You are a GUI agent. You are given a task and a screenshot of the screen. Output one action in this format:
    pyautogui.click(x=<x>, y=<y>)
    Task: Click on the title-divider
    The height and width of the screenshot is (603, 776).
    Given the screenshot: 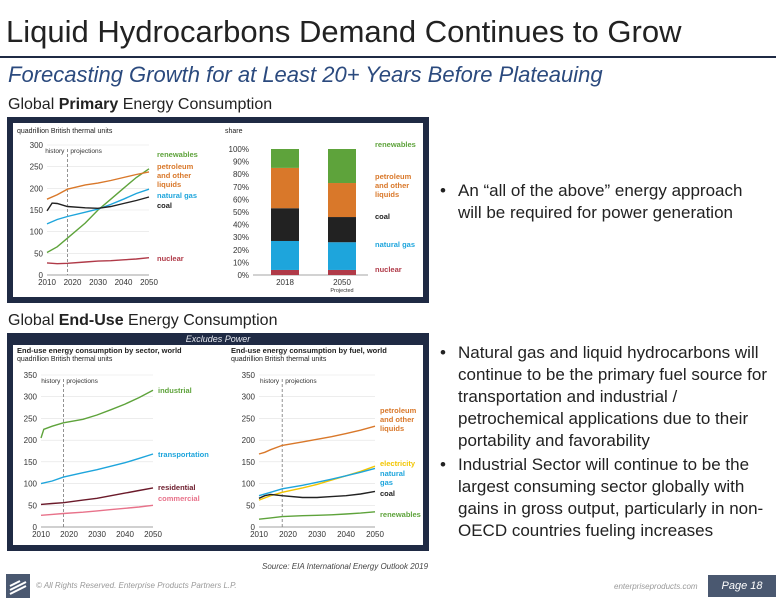 What is the action you would take?
    pyautogui.click(x=388, y=57)
    